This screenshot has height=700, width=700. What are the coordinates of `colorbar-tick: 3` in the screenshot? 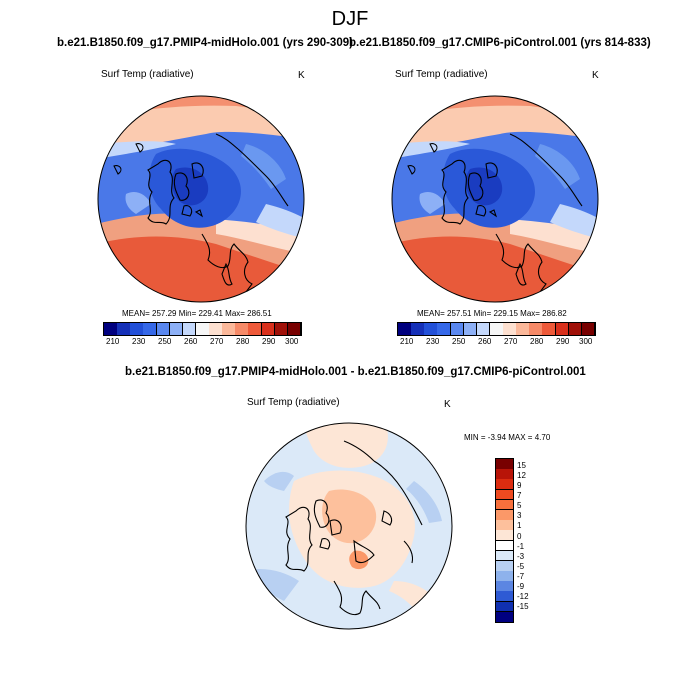 It's located at (519, 515).